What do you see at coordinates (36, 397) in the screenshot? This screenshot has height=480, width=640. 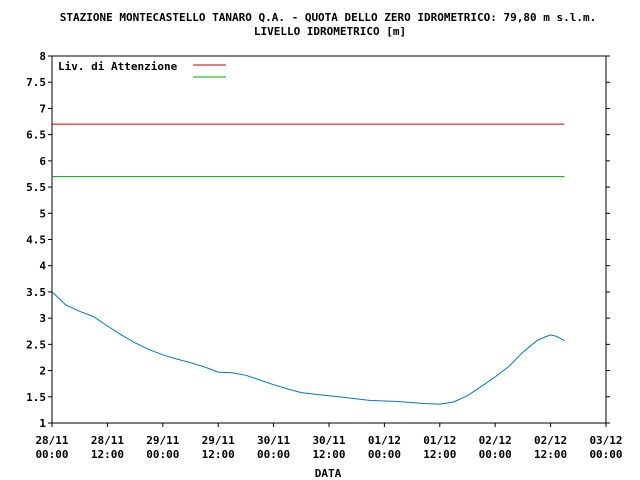 I see `y-tick-label: 1.5` at bounding box center [36, 397].